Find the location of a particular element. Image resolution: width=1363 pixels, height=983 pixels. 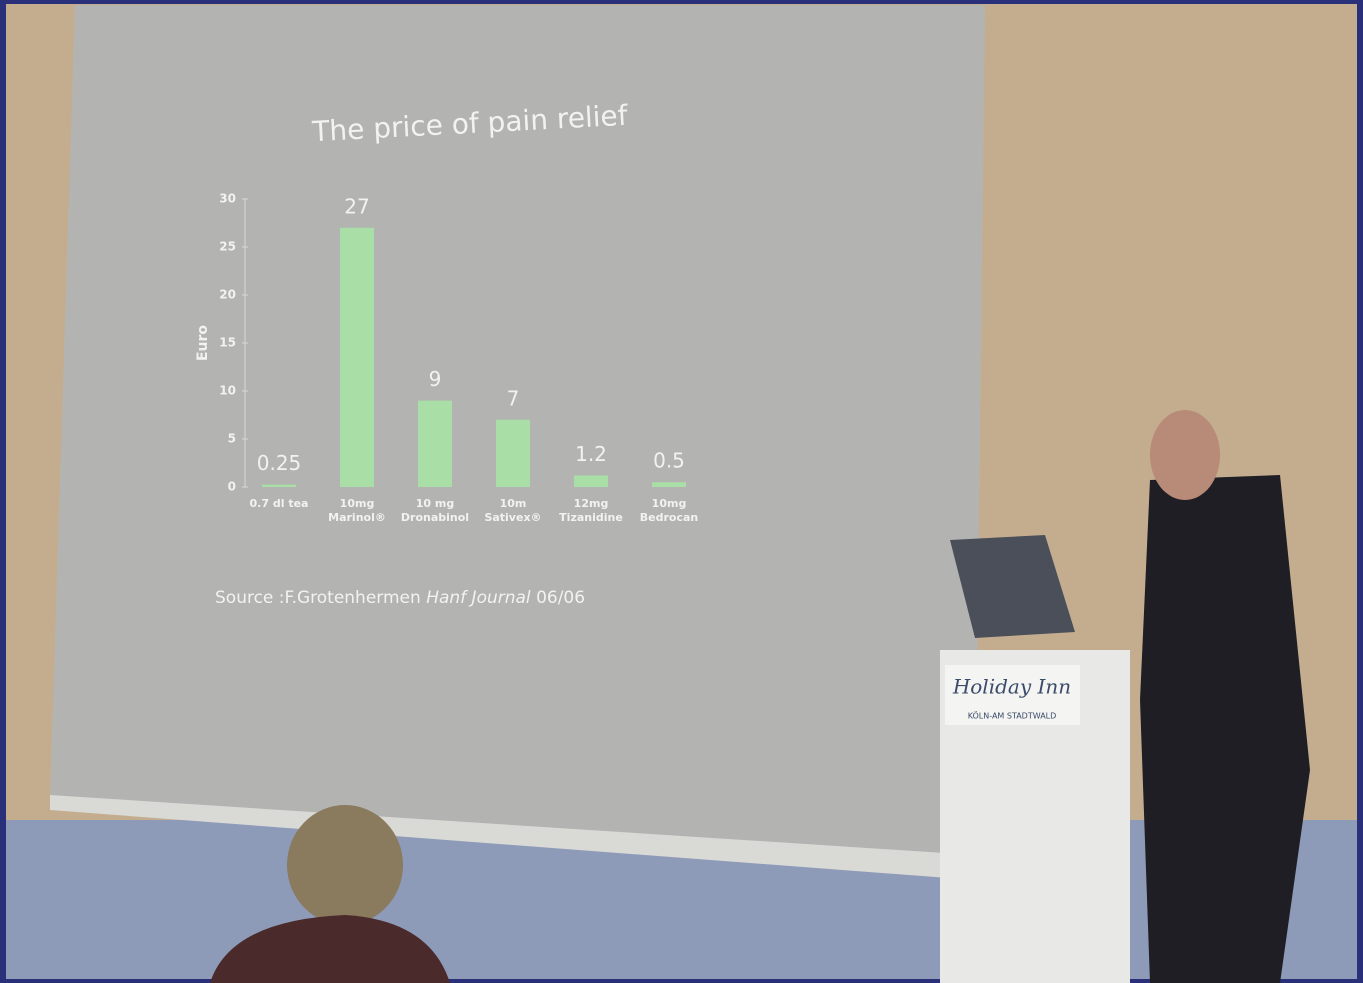

speaker-head is located at coordinates (1185, 455).